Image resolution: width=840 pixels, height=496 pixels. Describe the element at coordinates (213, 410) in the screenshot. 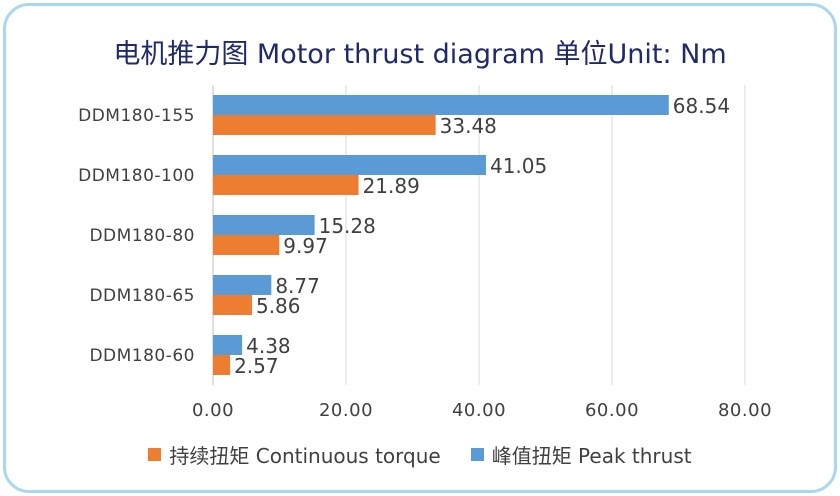

I see `x-tick-label: 0.00` at that location.